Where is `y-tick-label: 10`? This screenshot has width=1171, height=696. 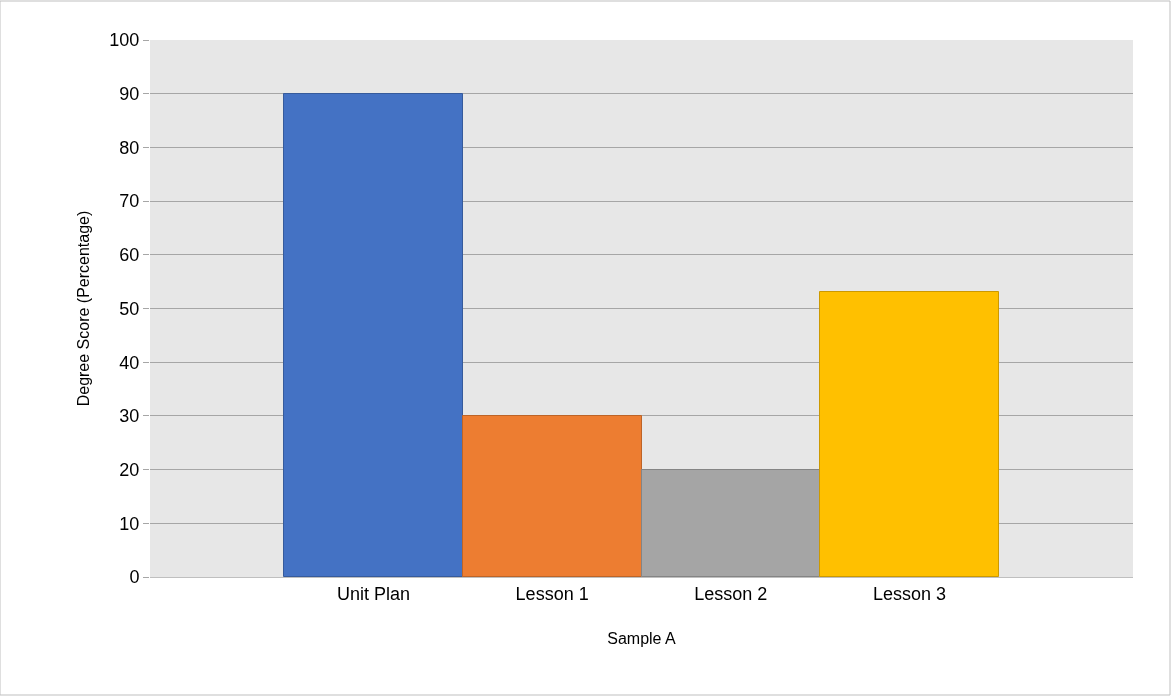 y-tick-label: 10 is located at coordinates (129, 523).